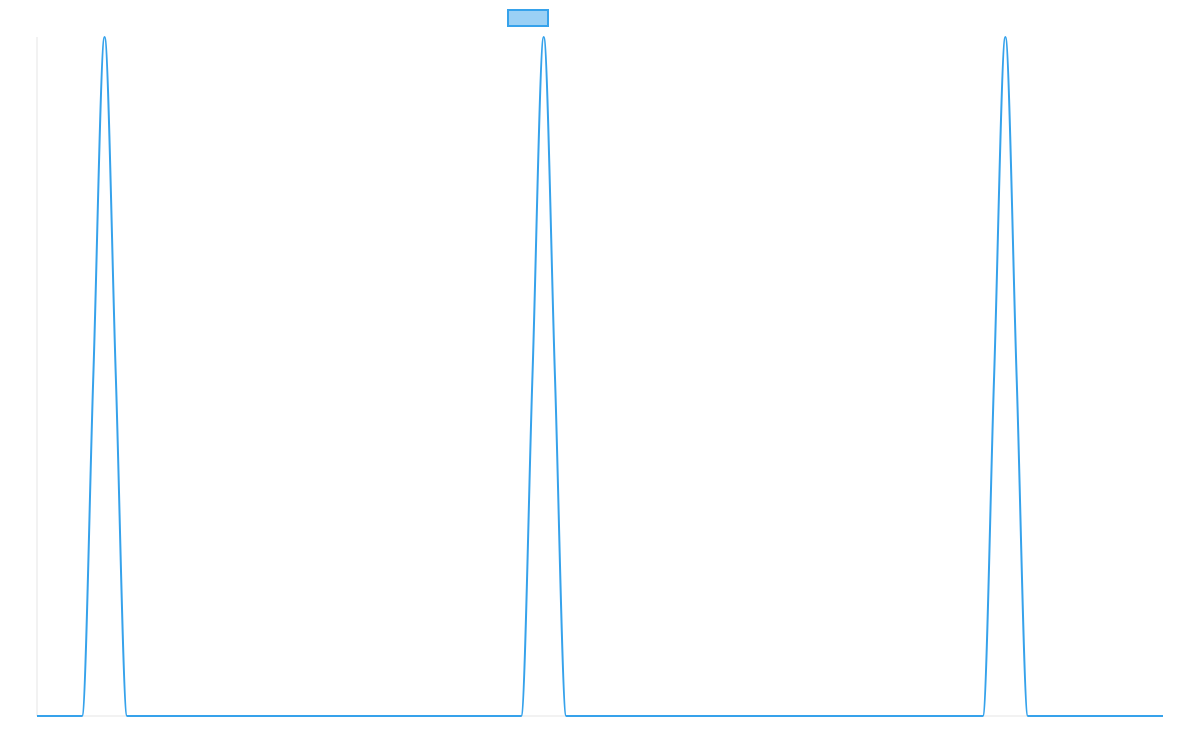 The height and width of the screenshot is (750, 1200). I want to click on legend-swatch, so click(528, 18).